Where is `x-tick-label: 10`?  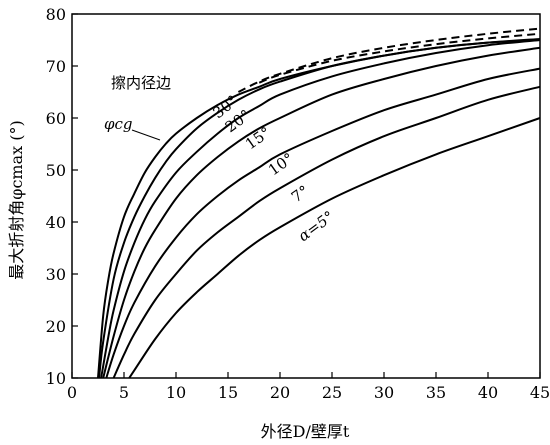
x-tick-label: 10 is located at coordinates (176, 392).